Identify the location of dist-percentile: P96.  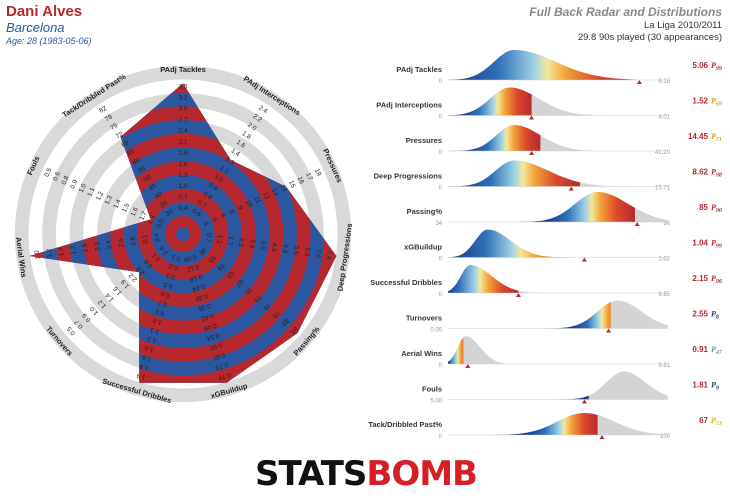
(716, 279).